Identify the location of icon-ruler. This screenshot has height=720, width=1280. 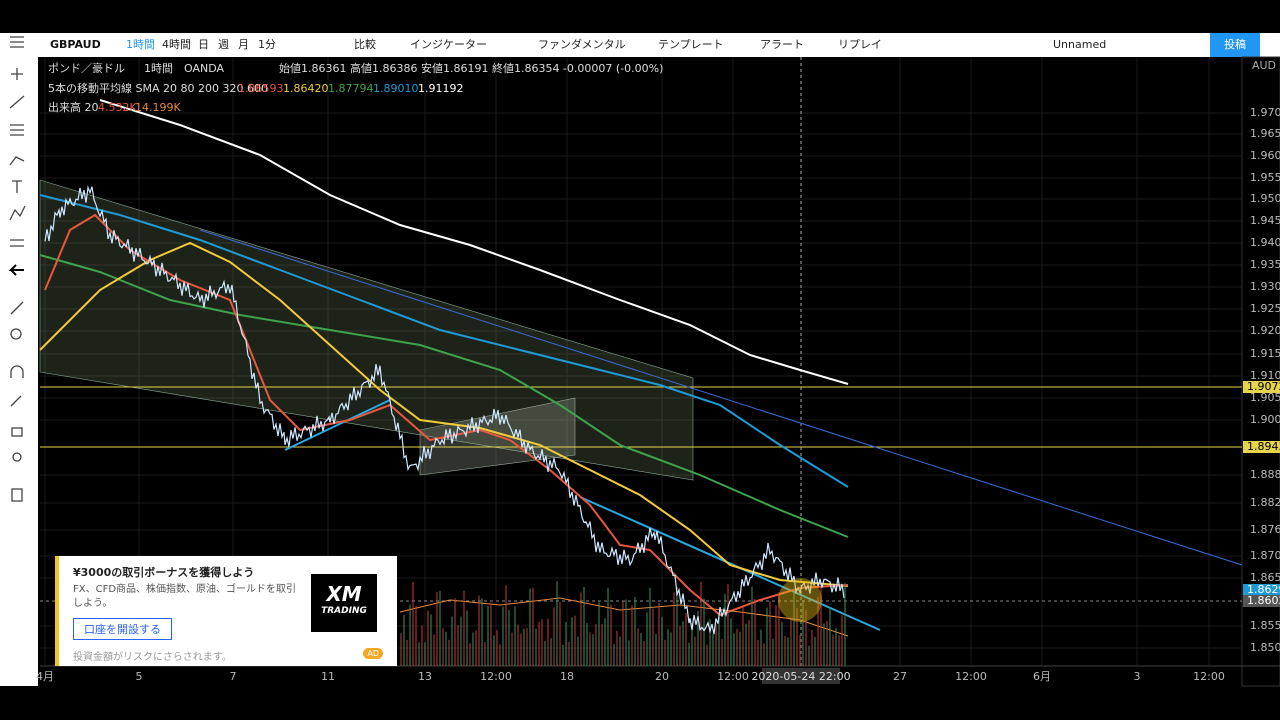
(17, 308).